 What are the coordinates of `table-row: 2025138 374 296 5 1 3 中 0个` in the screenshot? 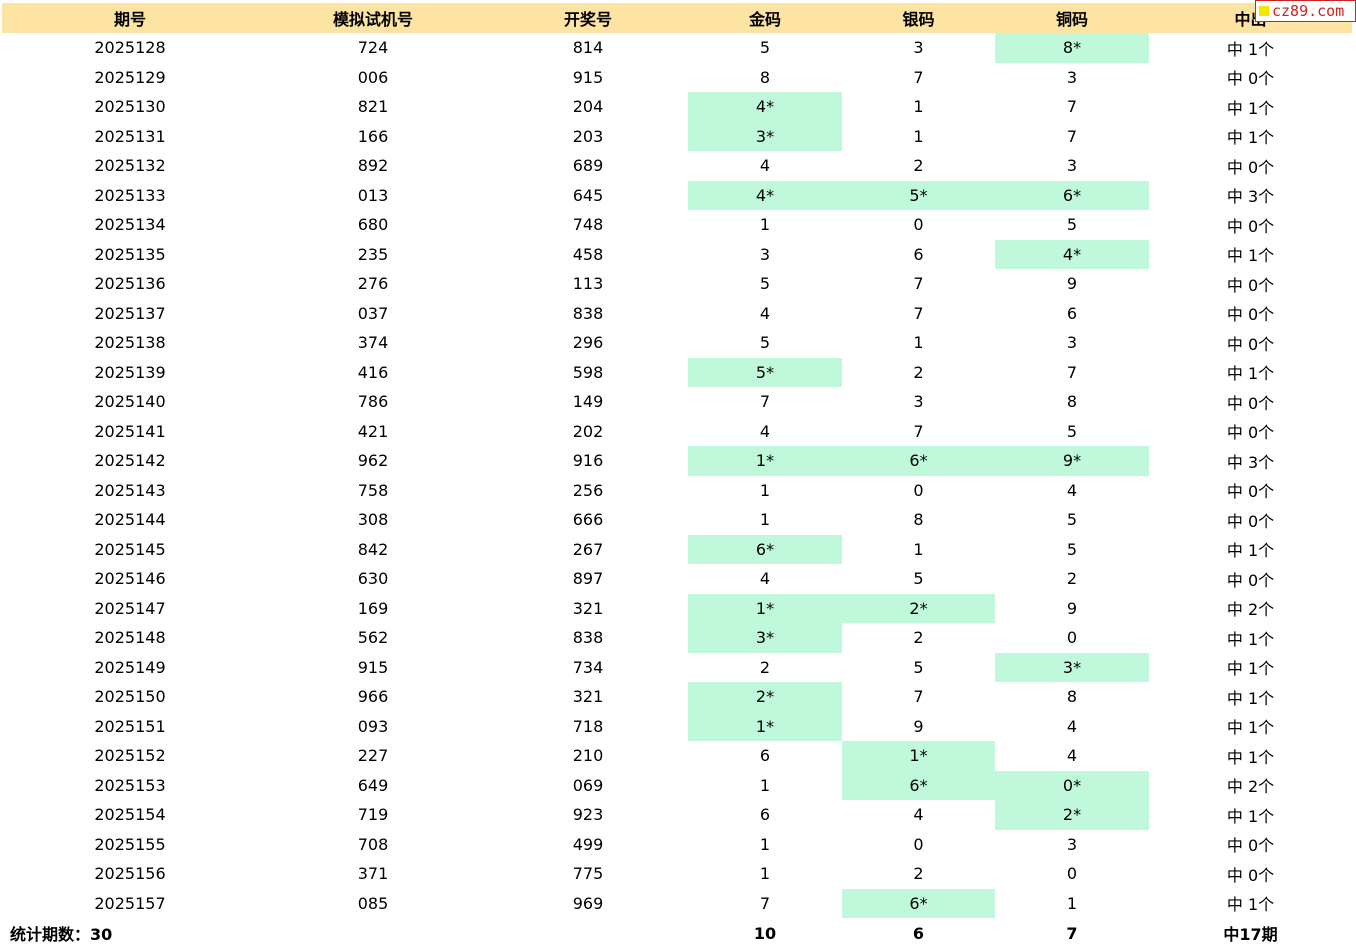 It's located at (677, 343).